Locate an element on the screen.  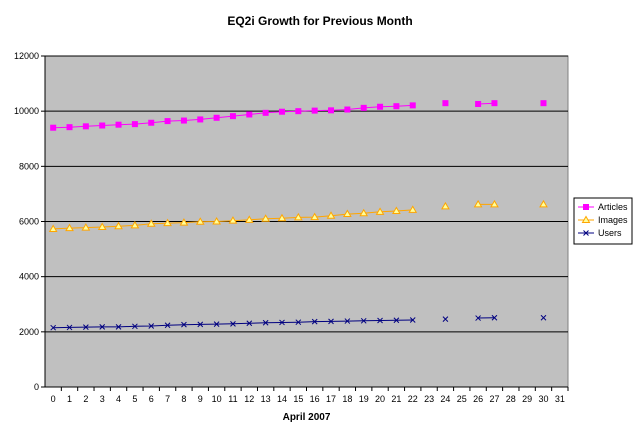
x-tick-label: 15 is located at coordinates (298, 399).